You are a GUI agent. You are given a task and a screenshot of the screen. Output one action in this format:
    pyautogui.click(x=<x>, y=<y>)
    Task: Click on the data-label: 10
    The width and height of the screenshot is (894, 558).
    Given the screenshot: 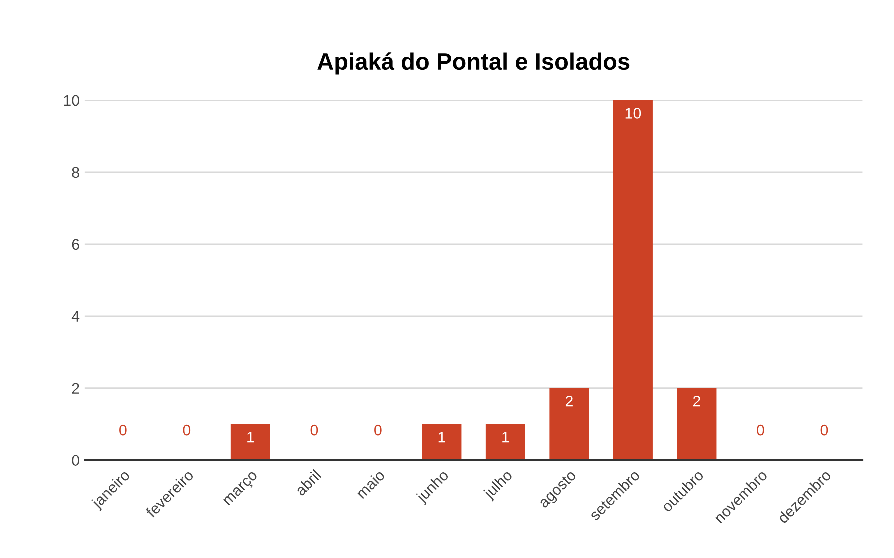 What is the action you would take?
    pyautogui.click(x=634, y=113)
    